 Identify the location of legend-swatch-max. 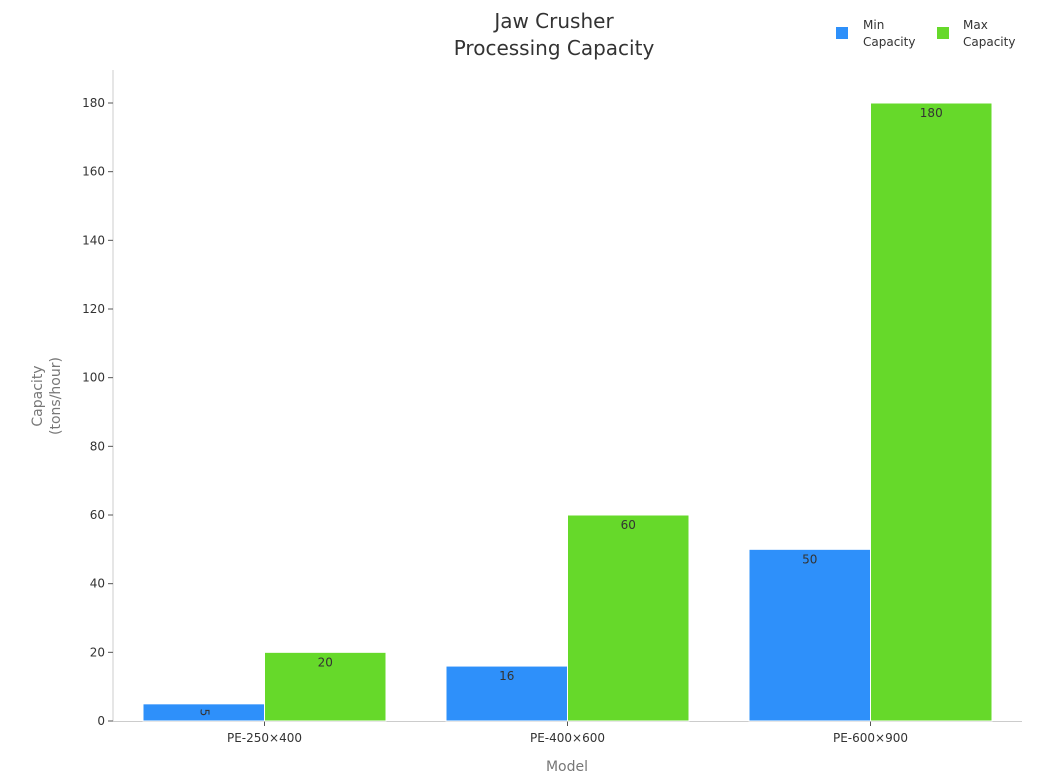
(943, 33).